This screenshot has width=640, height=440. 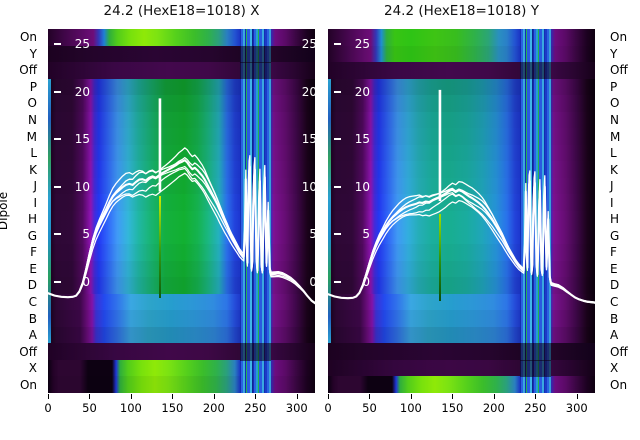 I want to click on inner-ytick-value: 5, so click(x=366, y=234).